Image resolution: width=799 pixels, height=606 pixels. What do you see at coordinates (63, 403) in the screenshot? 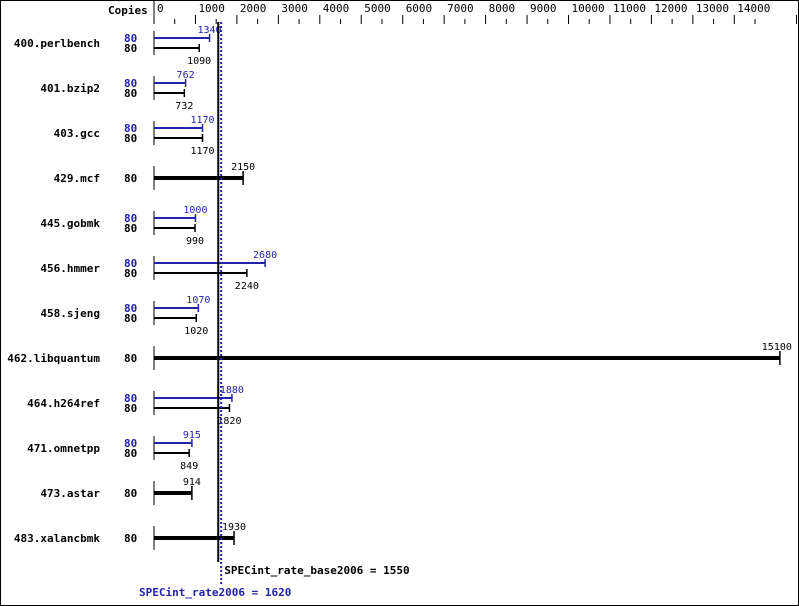
I see `benchmark-label: 464.h264ref` at bounding box center [63, 403].